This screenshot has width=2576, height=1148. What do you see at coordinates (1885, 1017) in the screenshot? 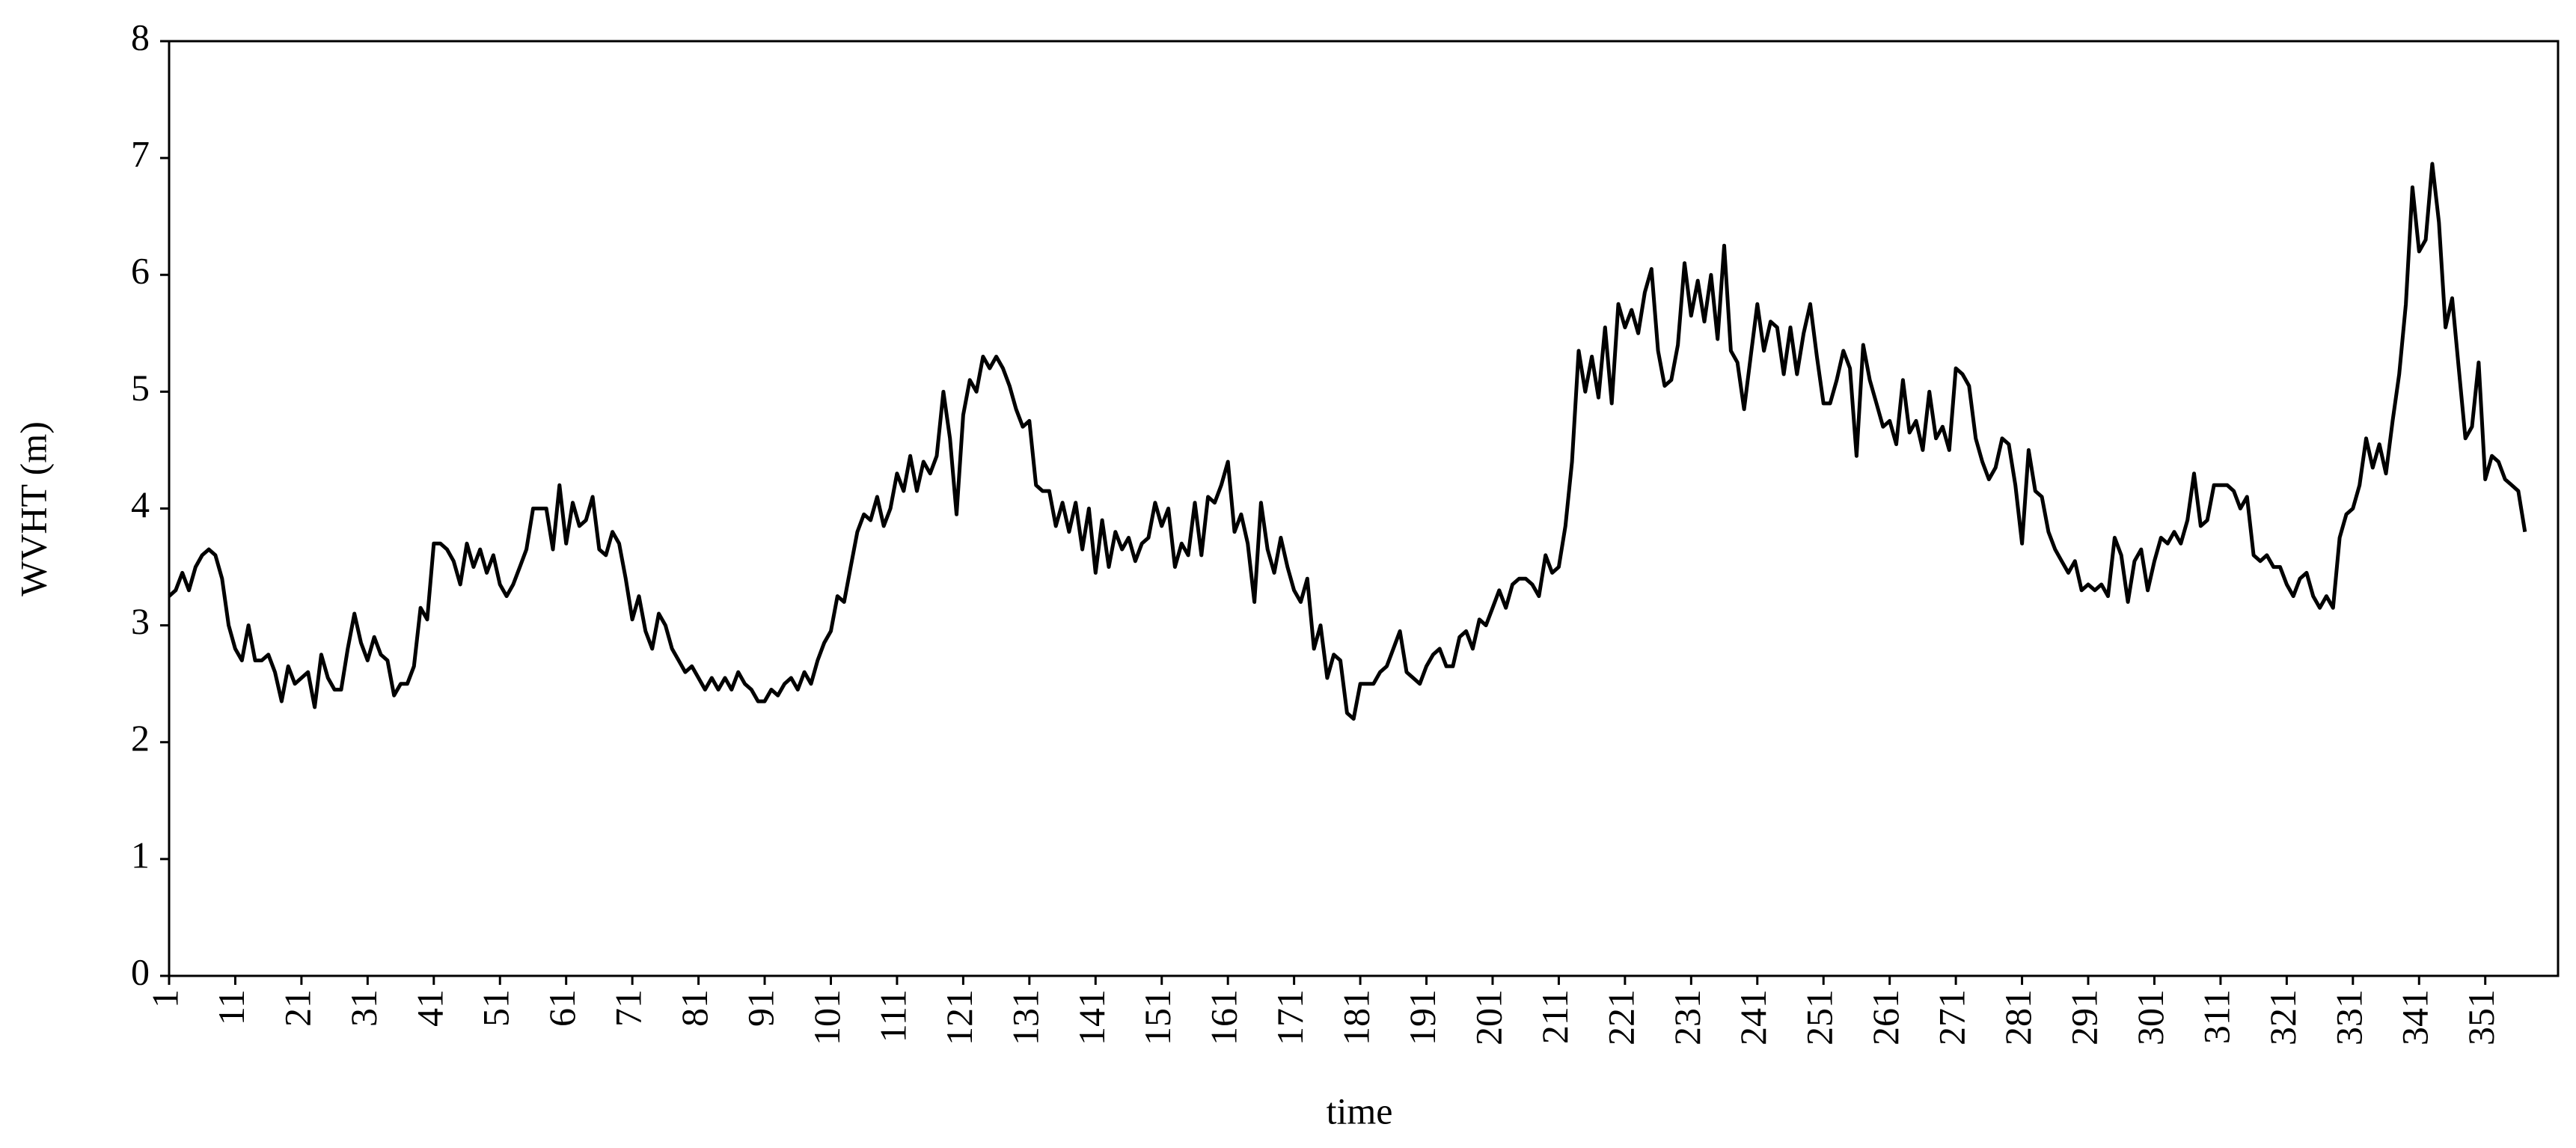
I see `x-tick-label: 261` at bounding box center [1885, 1017].